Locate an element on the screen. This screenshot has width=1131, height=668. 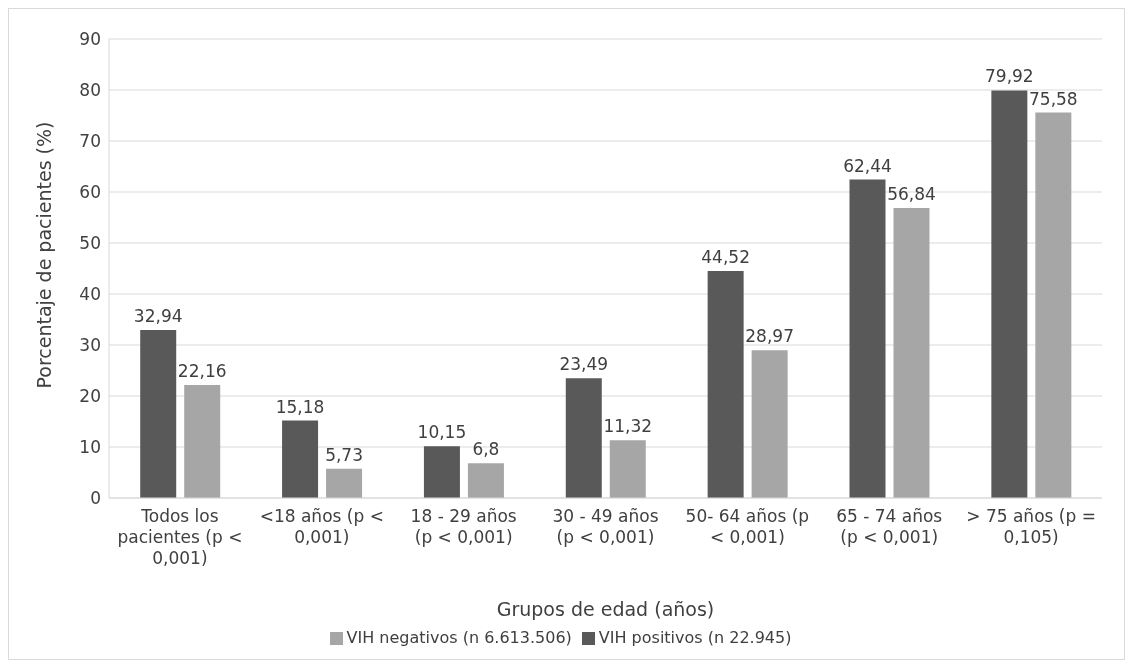
data-label: 11,32 is located at coordinates (628, 426).